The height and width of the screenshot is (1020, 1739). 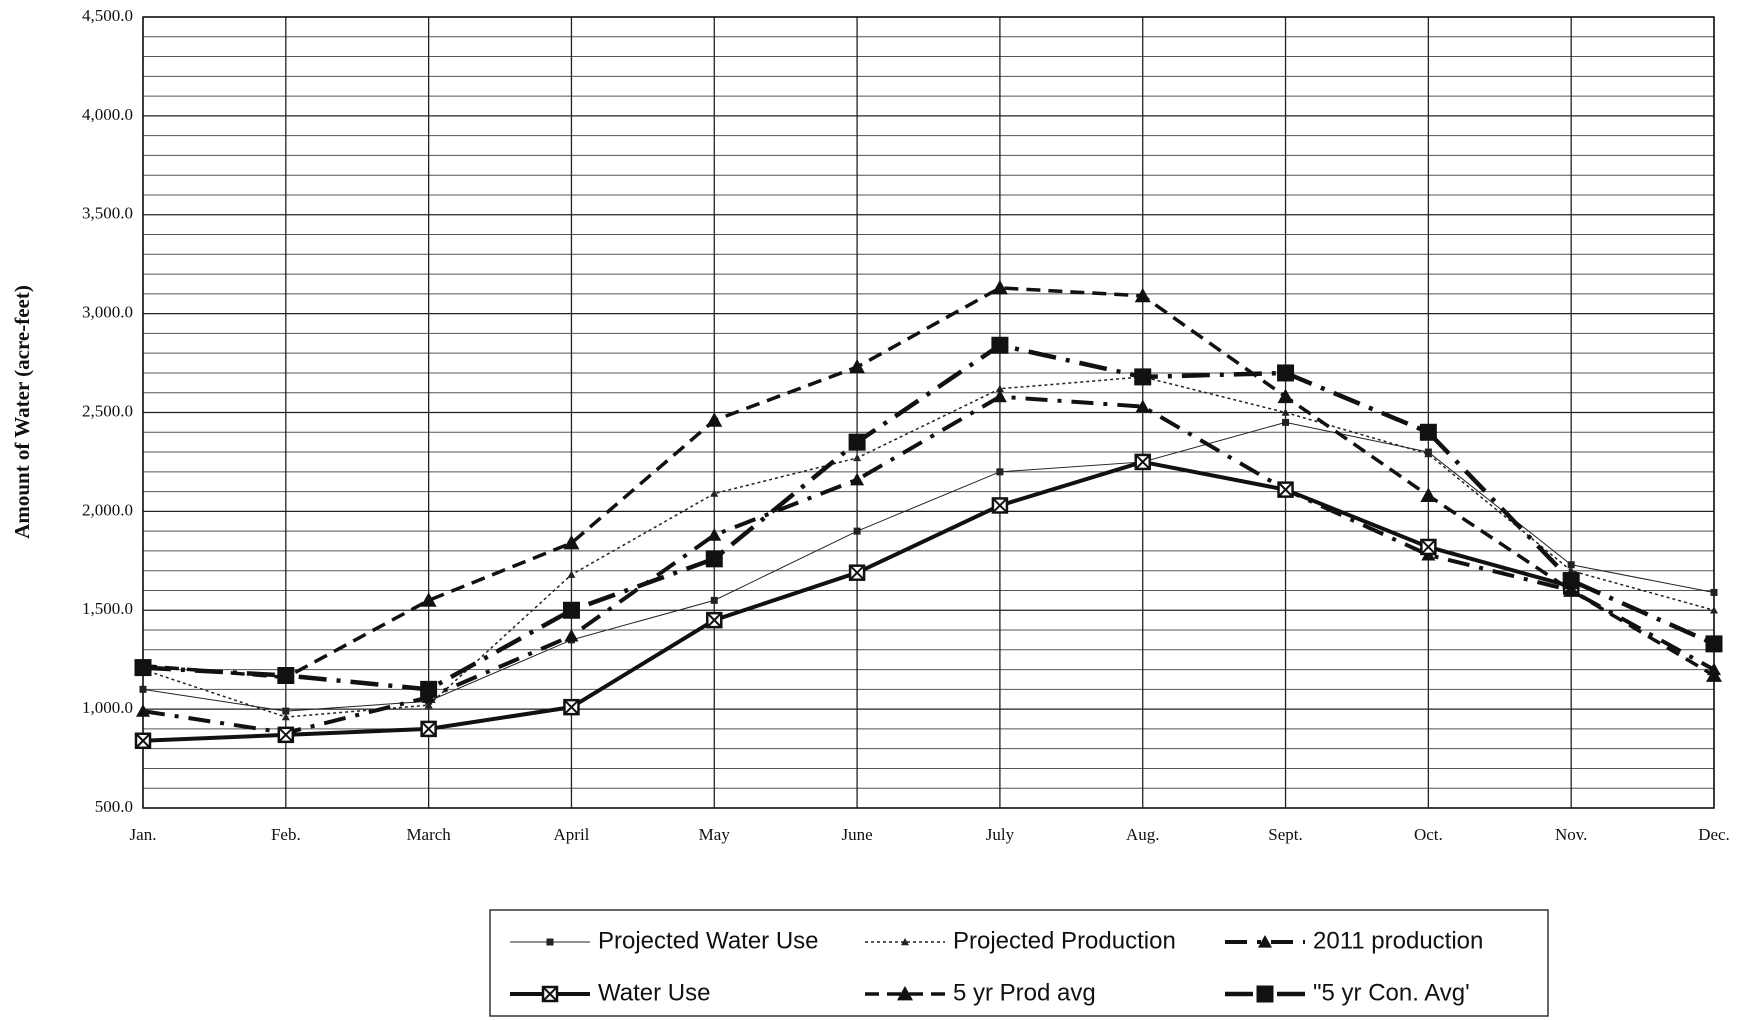 I want to click on y-tick-label: 2,000.0, so click(x=107, y=509).